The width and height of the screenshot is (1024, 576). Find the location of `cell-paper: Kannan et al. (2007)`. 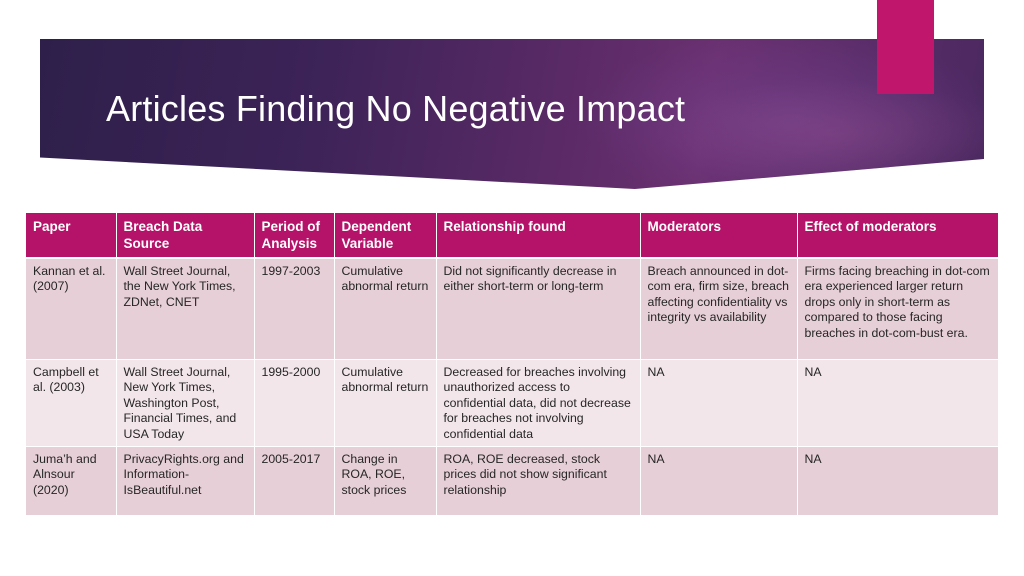

cell-paper: Kannan et al. (2007) is located at coordinates (71, 309).